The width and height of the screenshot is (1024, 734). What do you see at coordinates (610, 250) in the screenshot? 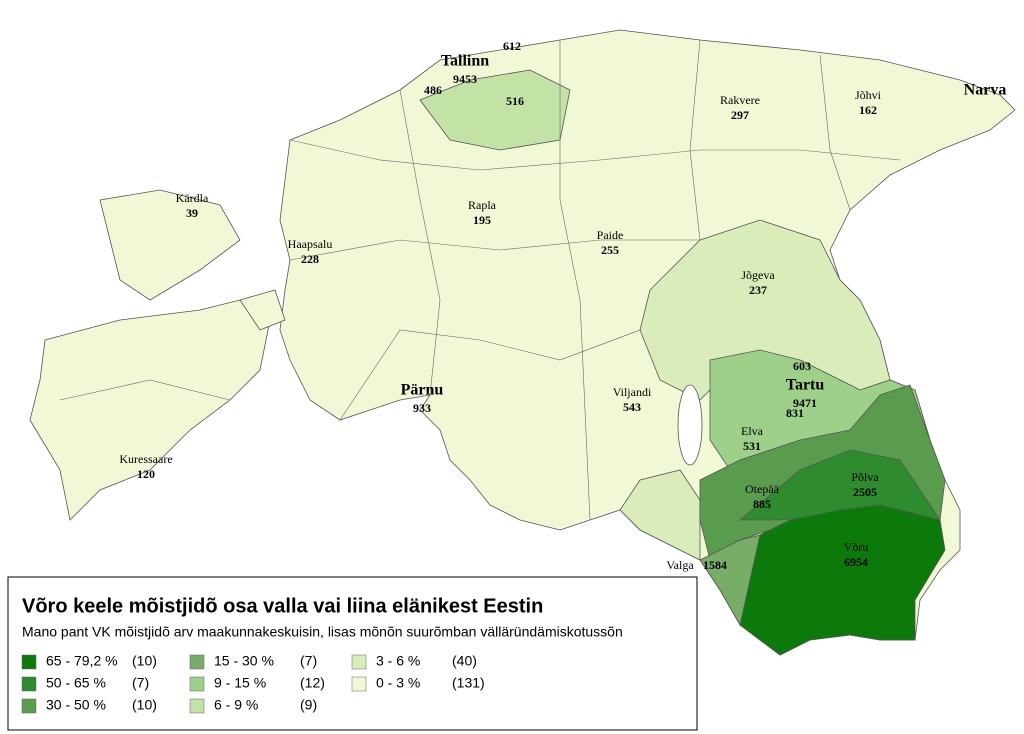
I see `city-value: 255` at bounding box center [610, 250].